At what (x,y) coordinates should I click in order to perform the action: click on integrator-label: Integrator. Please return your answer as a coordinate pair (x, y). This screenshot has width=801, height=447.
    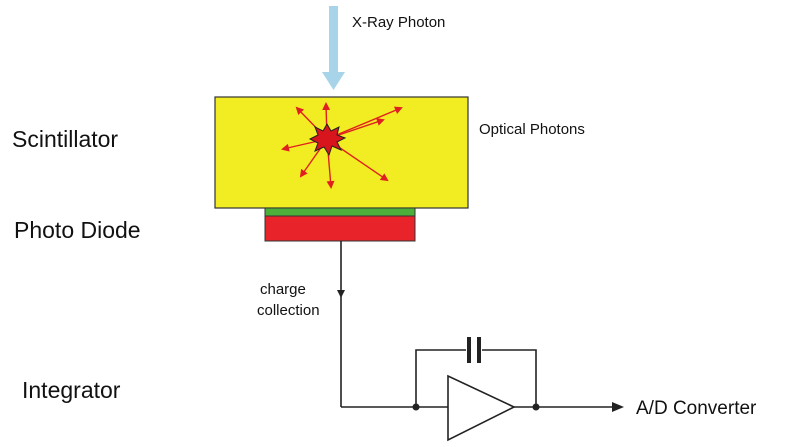
    Looking at the image, I should click on (71, 390).